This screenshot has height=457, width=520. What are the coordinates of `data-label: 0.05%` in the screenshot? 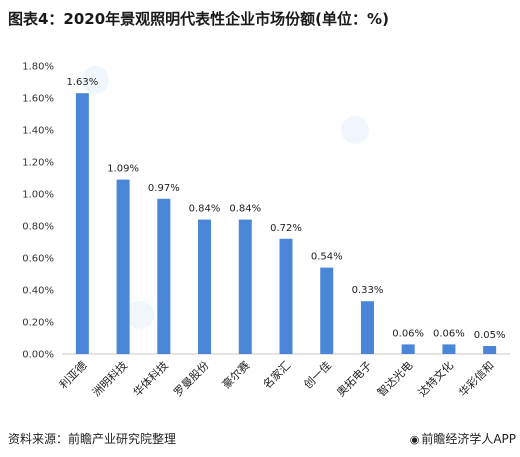 It's located at (490, 335).